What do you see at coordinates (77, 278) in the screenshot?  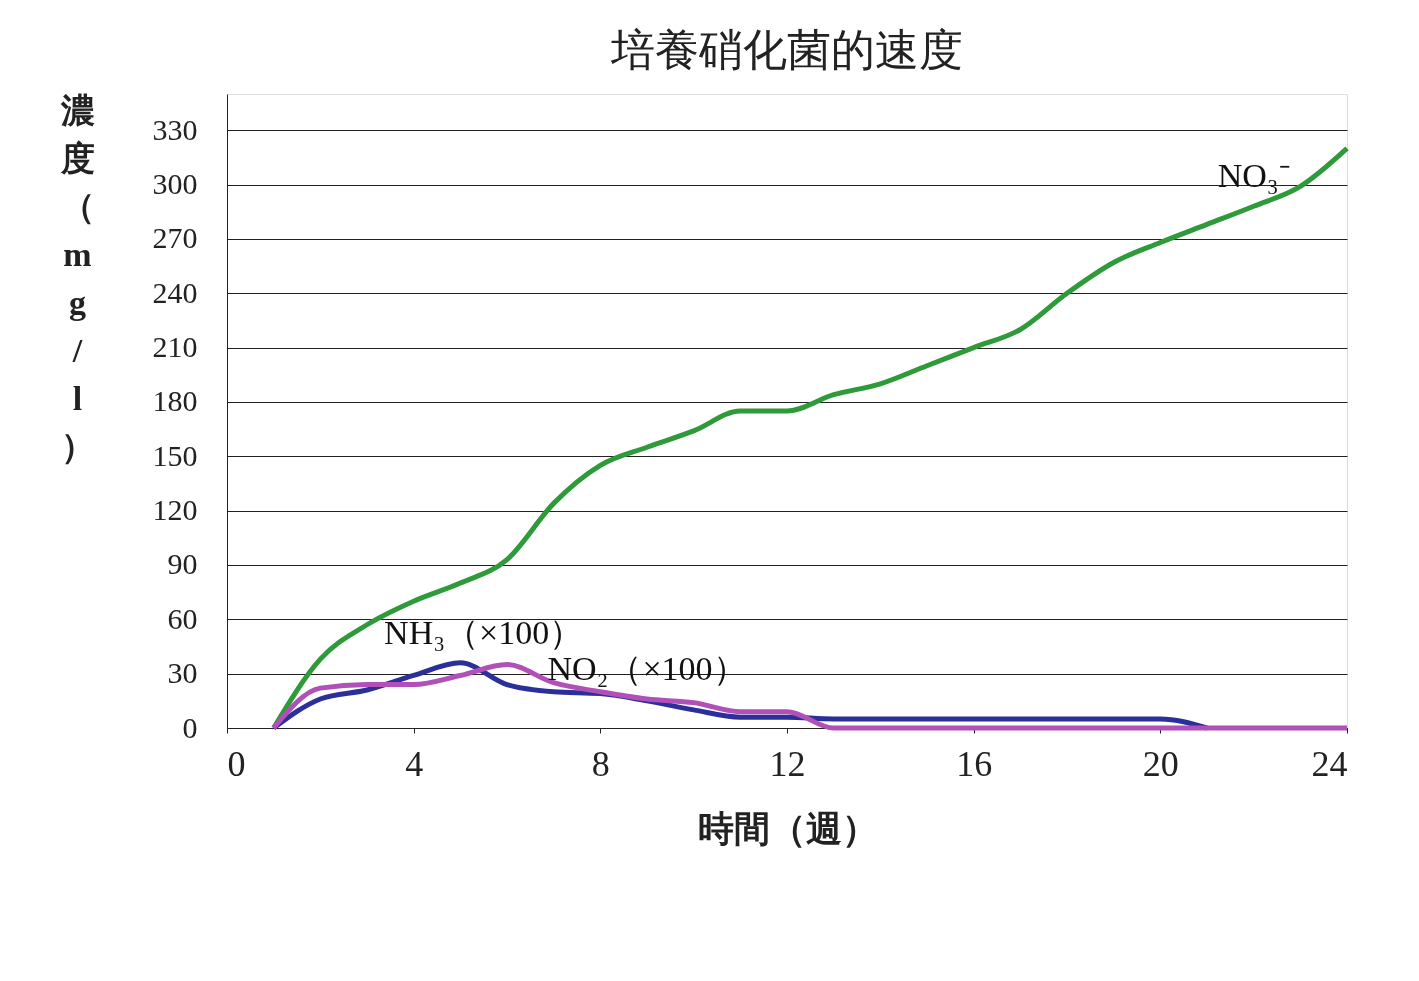 I see `y-axis-title: 濃度（mg/l）` at bounding box center [77, 278].